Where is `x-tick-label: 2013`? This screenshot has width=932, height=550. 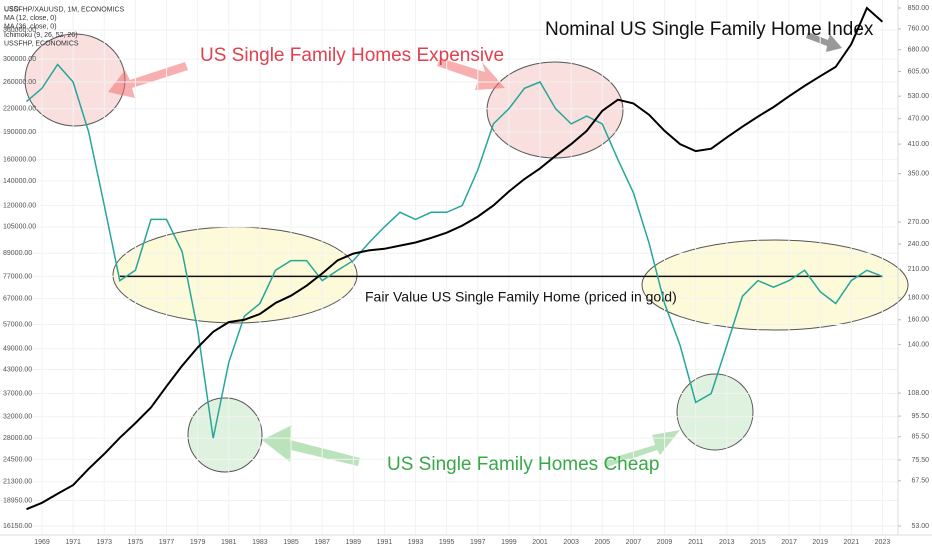
x-tick-label: 2013 is located at coordinates (727, 542).